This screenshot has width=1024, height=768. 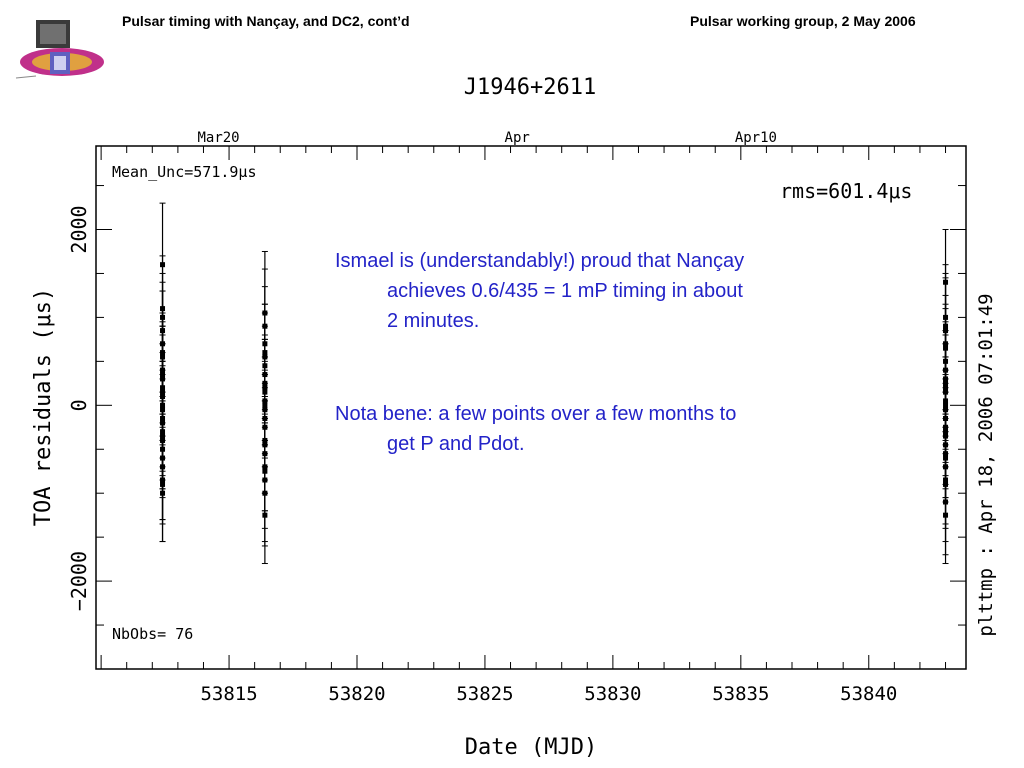 I want to click on top-axis-date-label: Apr10, so click(x=756, y=138).